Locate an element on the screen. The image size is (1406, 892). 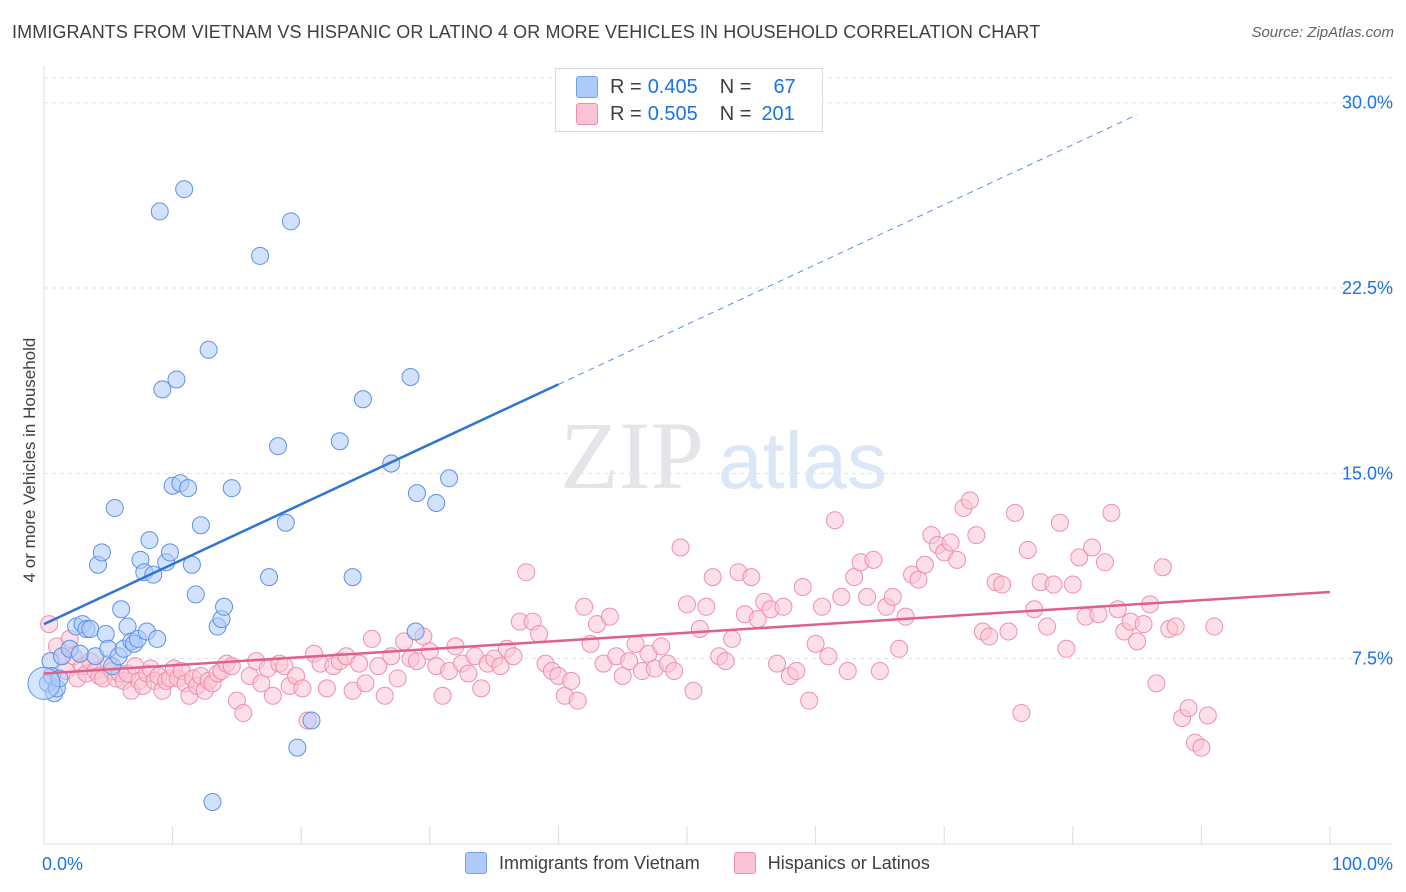
legend-item-vietnam: Immigrants from Vietnam is located at coordinates (582, 863).